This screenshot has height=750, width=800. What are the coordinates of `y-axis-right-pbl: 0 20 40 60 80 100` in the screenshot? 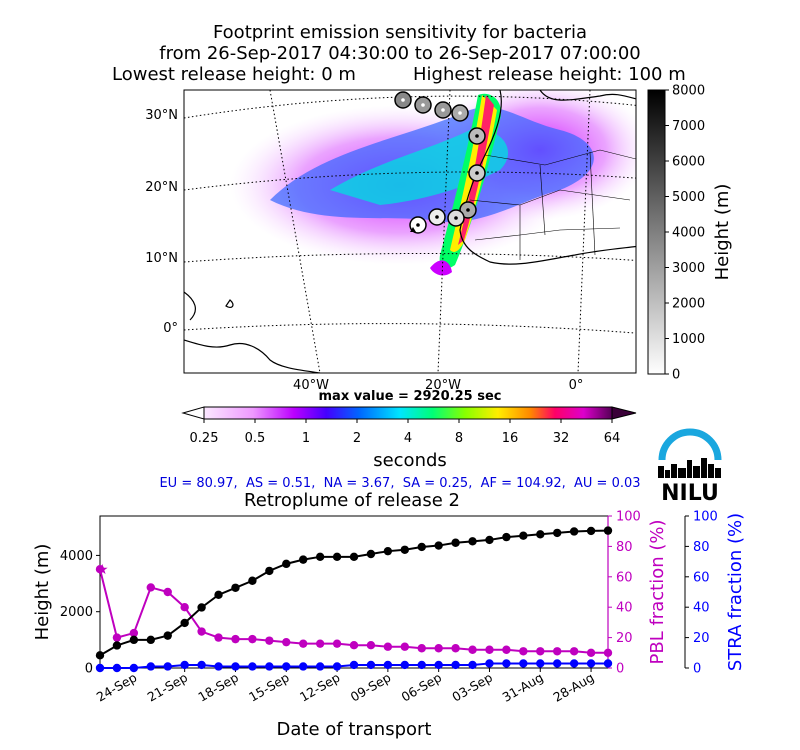 It's located at (624, 593).